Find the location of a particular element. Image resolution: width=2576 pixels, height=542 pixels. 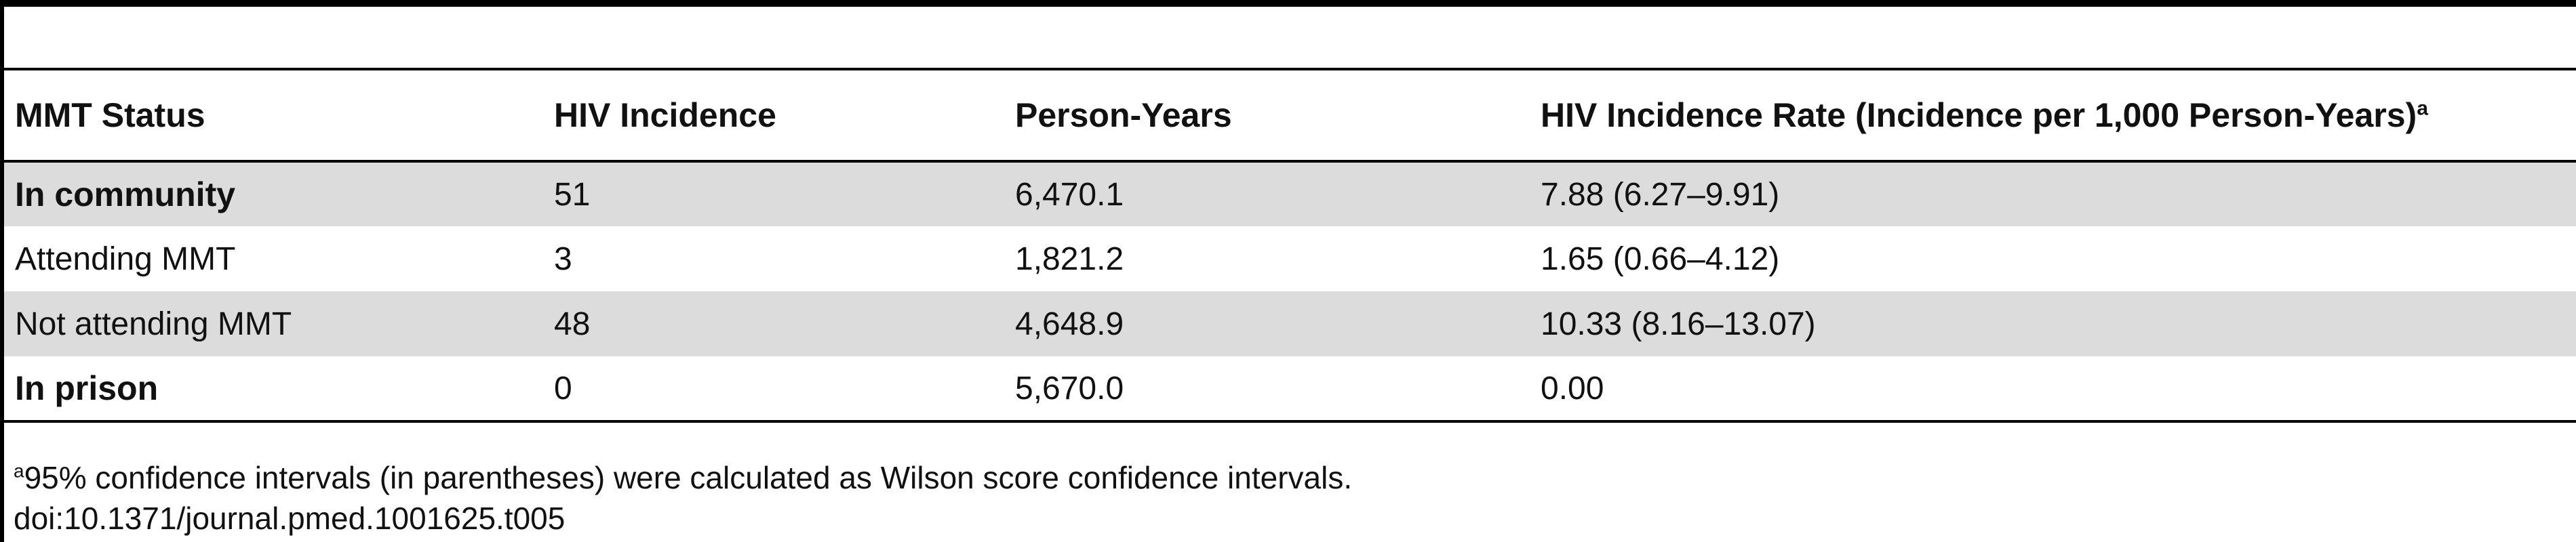

cell-rate: 10.33 (8.16–13.07) is located at coordinates (2053, 323).